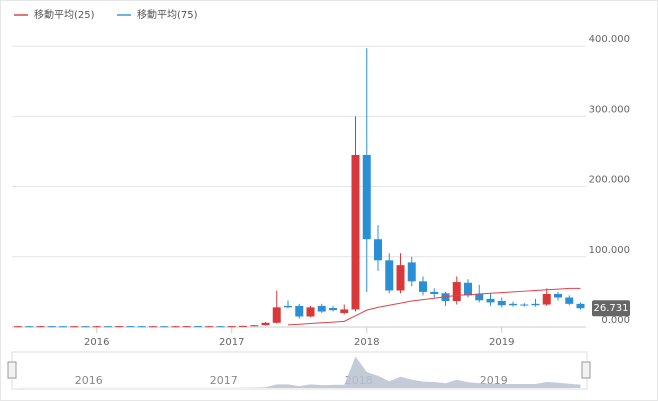 The width and height of the screenshot is (658, 401). What do you see at coordinates (434, 306) in the screenshot?
I see `moving-average-line` at bounding box center [434, 306].